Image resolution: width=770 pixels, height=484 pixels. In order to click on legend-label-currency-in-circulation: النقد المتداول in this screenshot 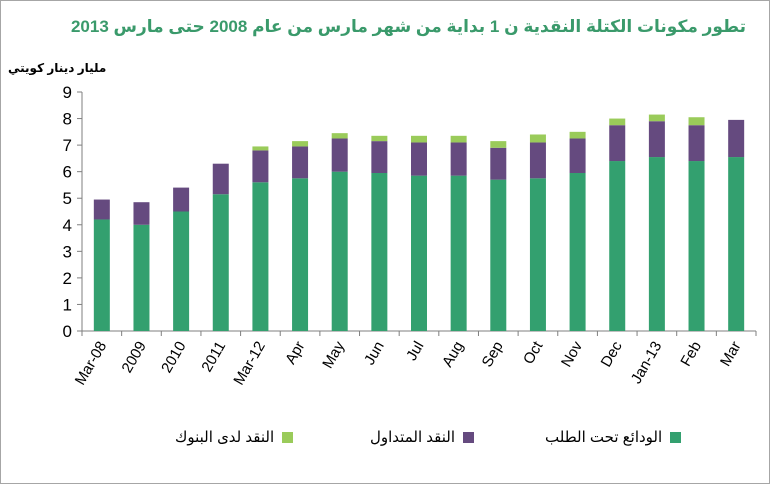, I will do `click(413, 437)`.